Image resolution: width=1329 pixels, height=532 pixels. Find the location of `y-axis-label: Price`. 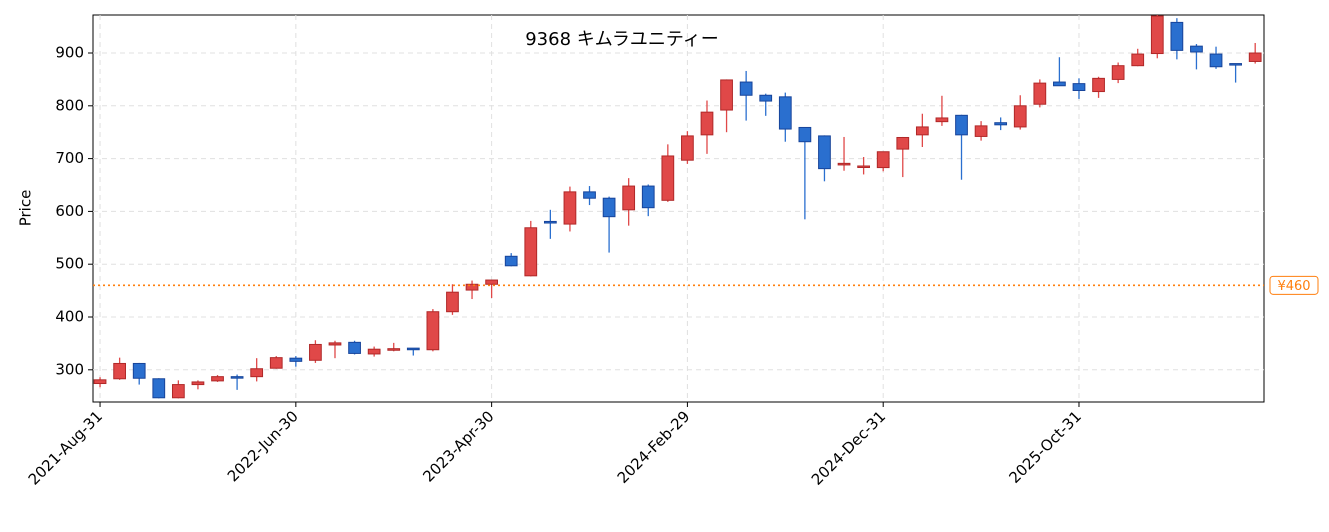

y-axis-label: Price is located at coordinates (26, 208).